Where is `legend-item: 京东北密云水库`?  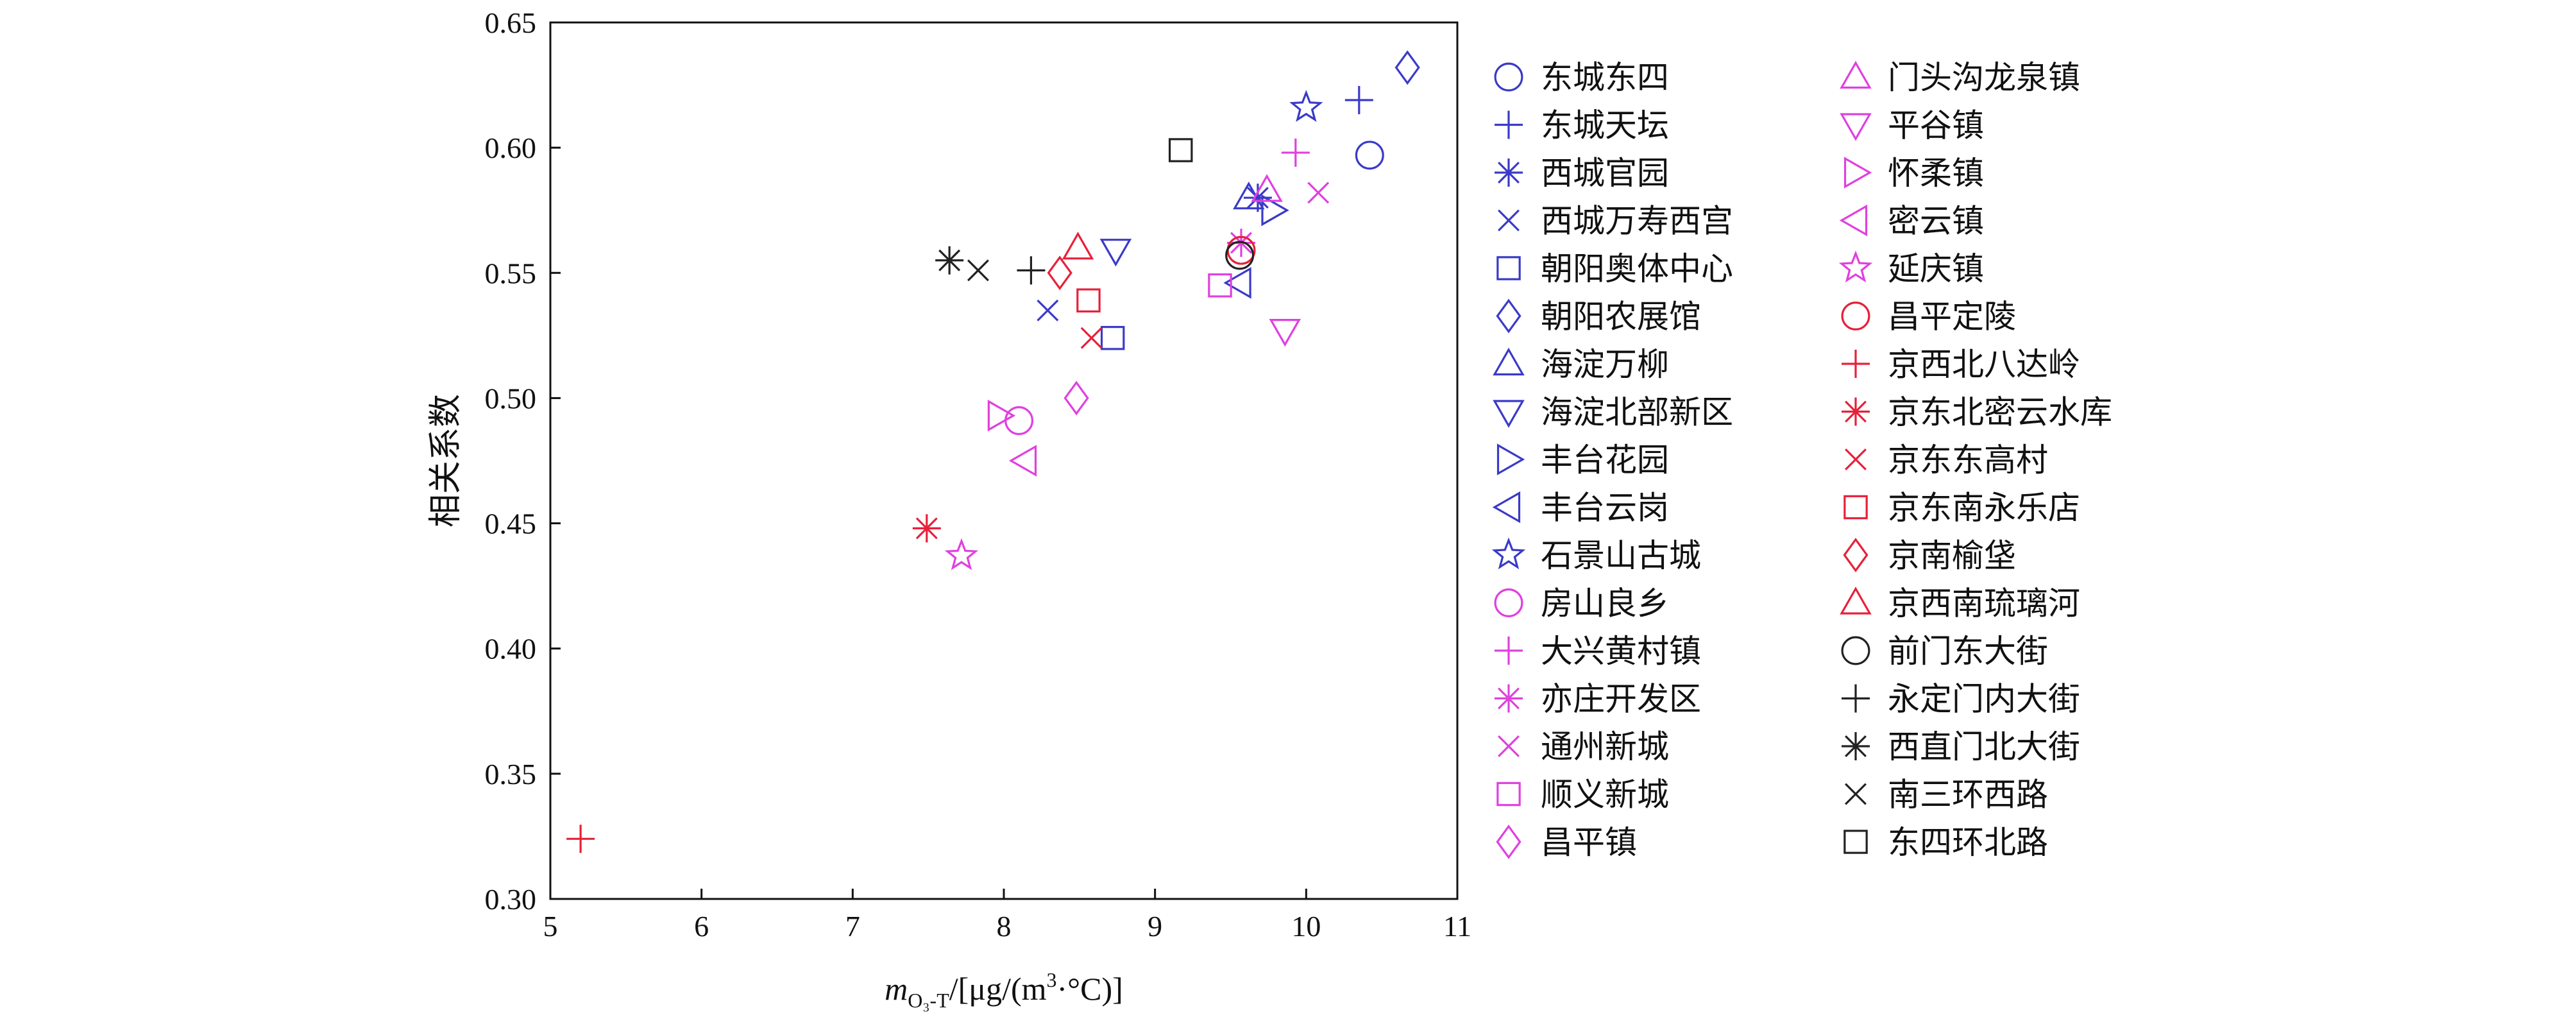 legend-item: 京东北密云水库 is located at coordinates (1977, 412).